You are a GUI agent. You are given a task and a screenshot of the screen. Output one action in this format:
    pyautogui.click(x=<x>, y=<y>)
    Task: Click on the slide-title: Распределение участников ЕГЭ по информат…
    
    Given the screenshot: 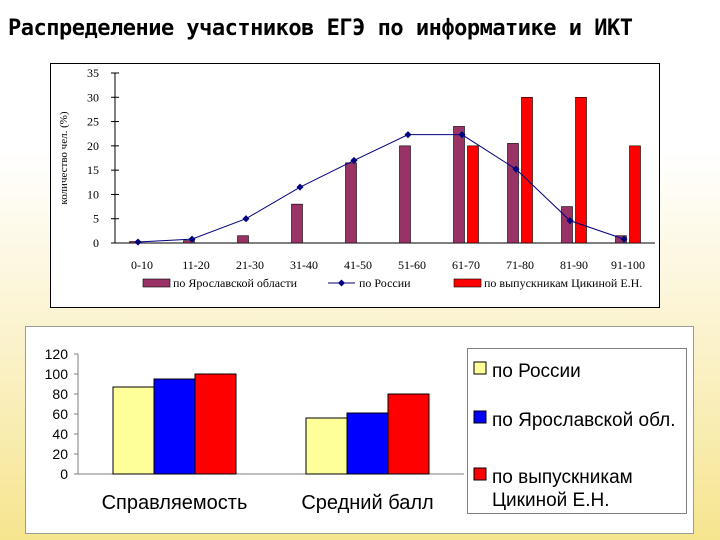 What is the action you would take?
    pyautogui.click(x=320, y=28)
    